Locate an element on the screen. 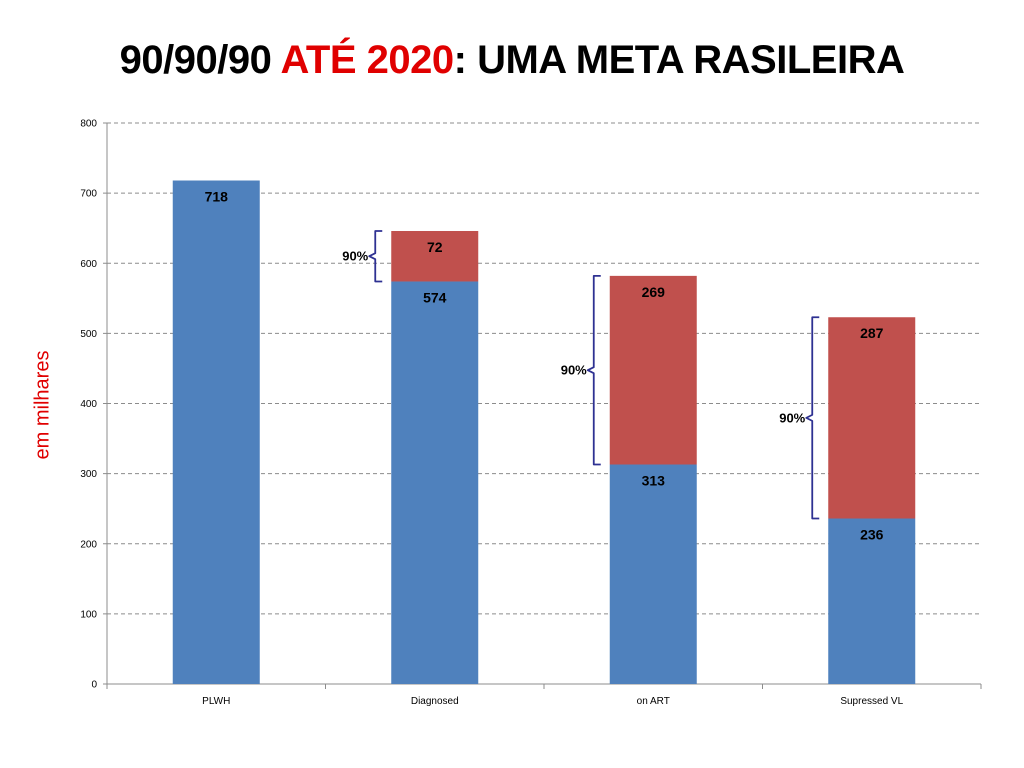  x-tick-label: Diagnosed is located at coordinates (435, 701).